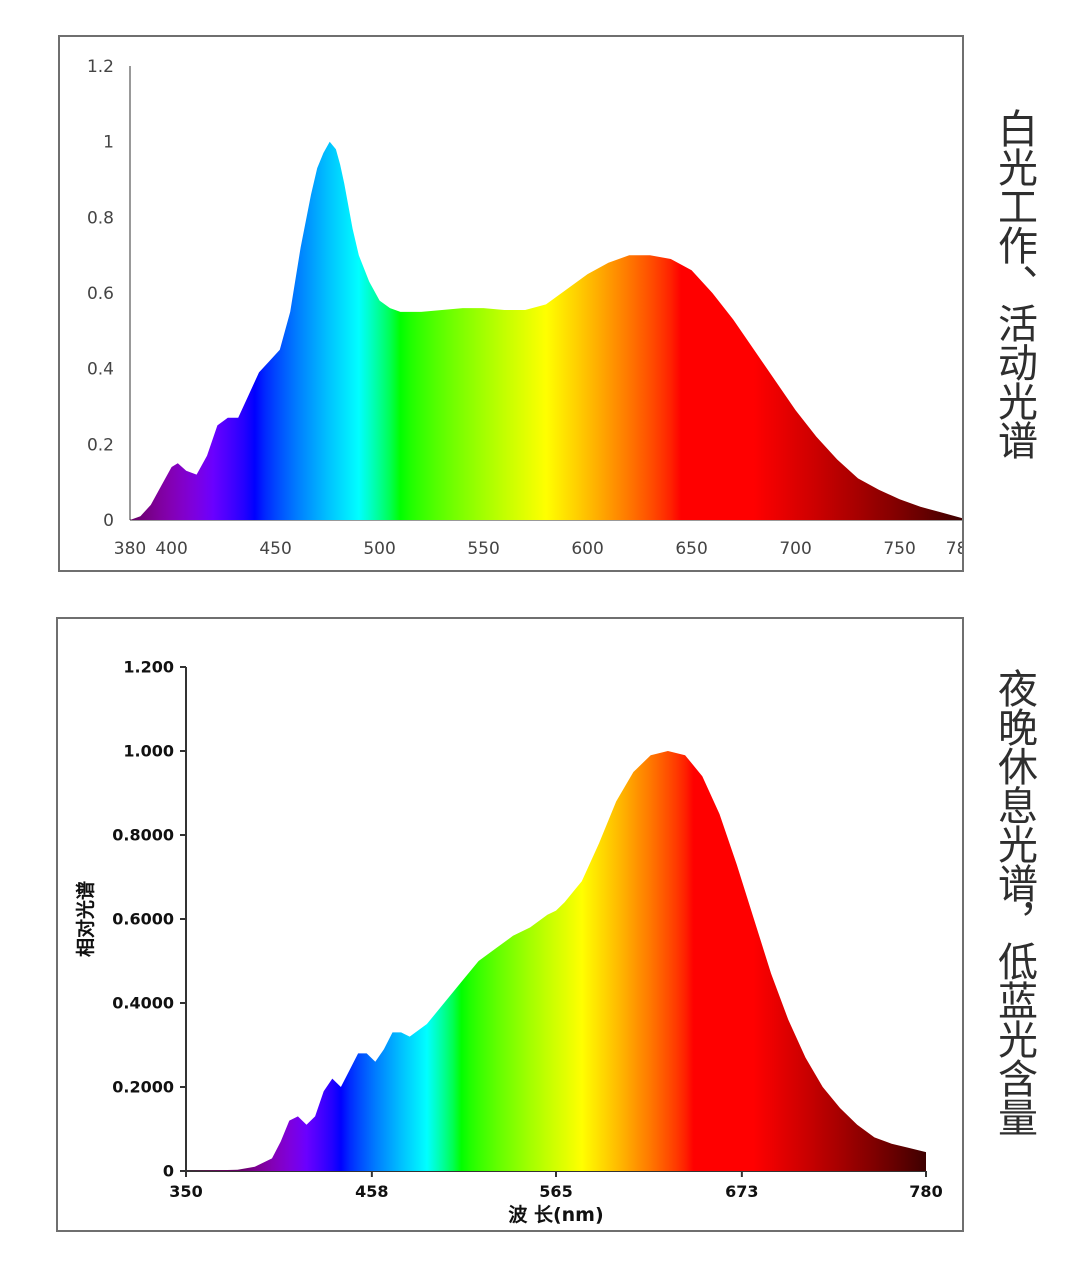 Image resolution: width=1080 pixels, height=1273 pixels. Describe the element at coordinates (171, 549) in the screenshot. I see `x-tick-label: 400` at that location.